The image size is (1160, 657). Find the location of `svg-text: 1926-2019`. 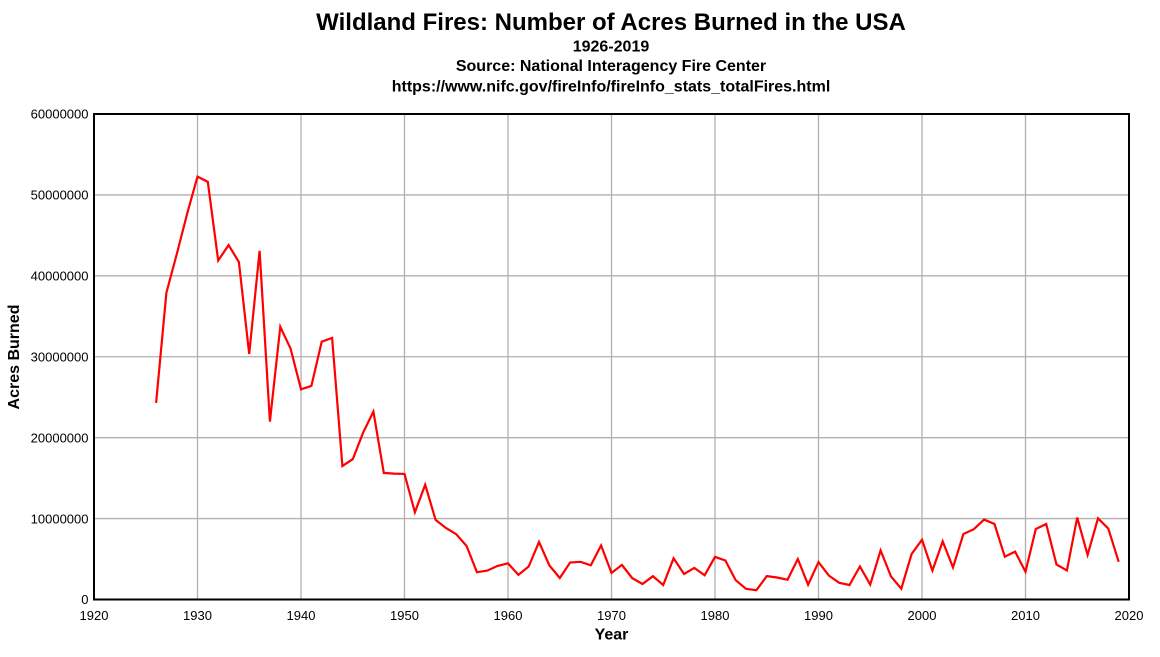

svg-text: 1926-2019 is located at coordinates (611, 47).